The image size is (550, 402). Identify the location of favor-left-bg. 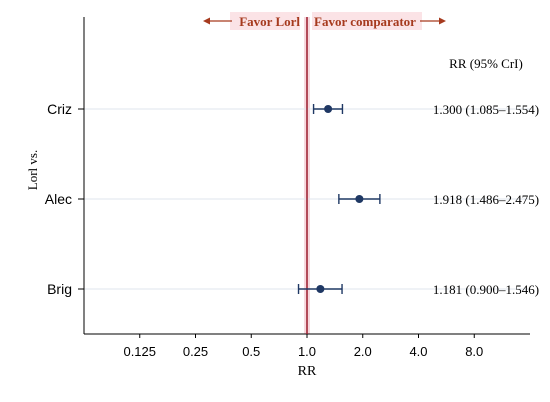
(265, 21).